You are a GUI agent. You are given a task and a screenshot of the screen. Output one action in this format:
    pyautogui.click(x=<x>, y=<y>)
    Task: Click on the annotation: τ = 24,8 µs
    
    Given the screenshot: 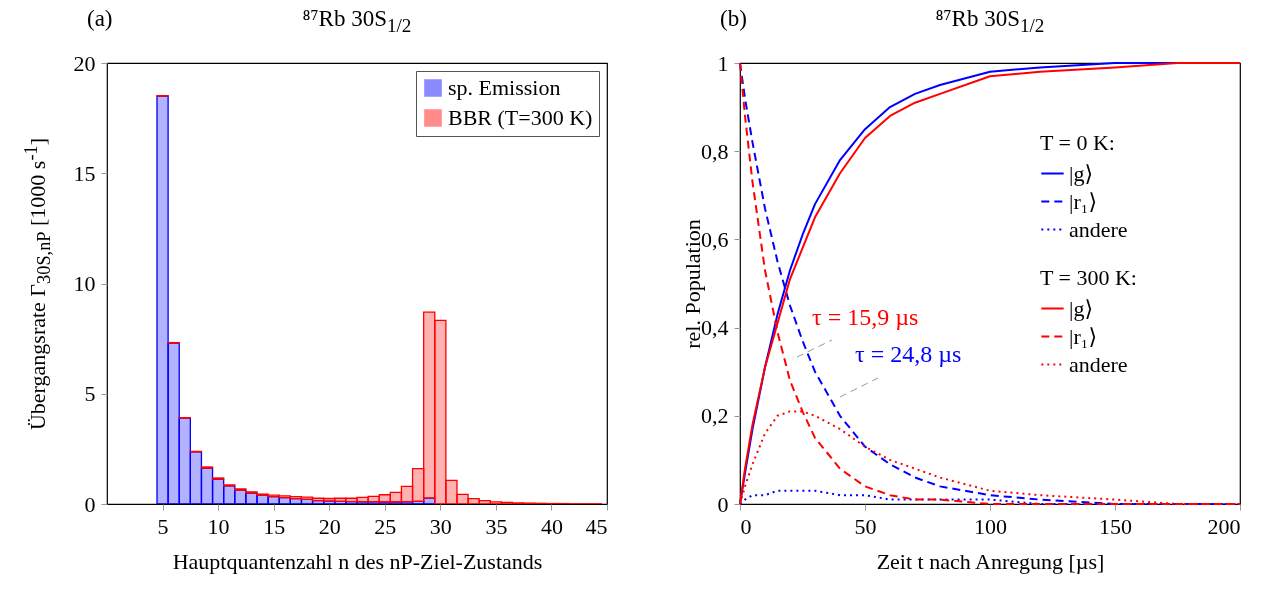 What is the action you would take?
    pyautogui.click(x=908, y=354)
    